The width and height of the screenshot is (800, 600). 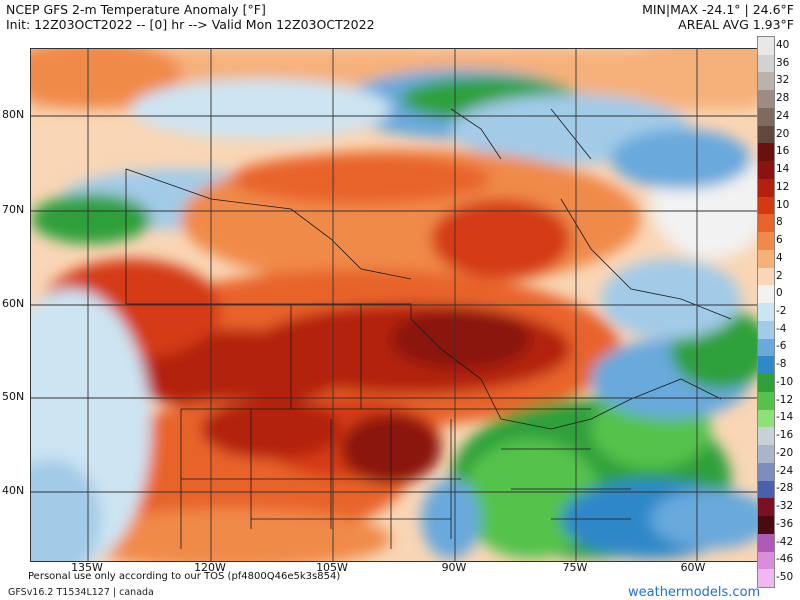 I want to click on color-scale-label: -28, so click(x=785, y=488).